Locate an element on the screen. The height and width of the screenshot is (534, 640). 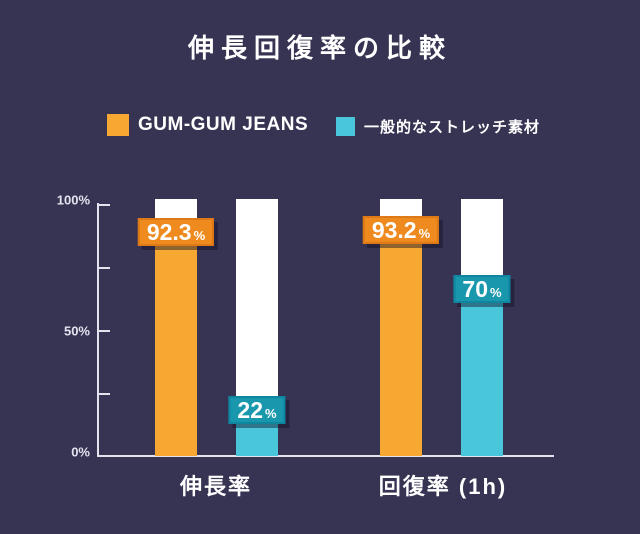
bar-track-stretch-recovery: 70% is located at coordinates (482, 327).